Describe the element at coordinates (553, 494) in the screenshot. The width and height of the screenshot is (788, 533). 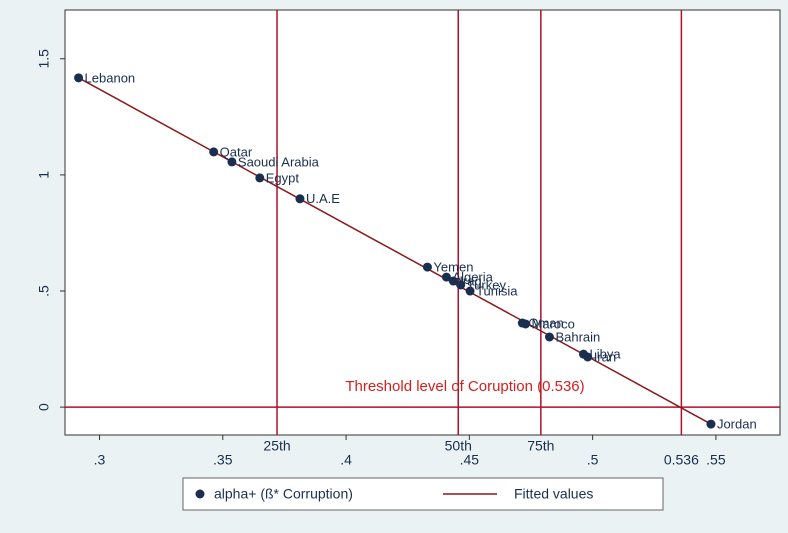
I see `legend-label: Fitted values` at that location.